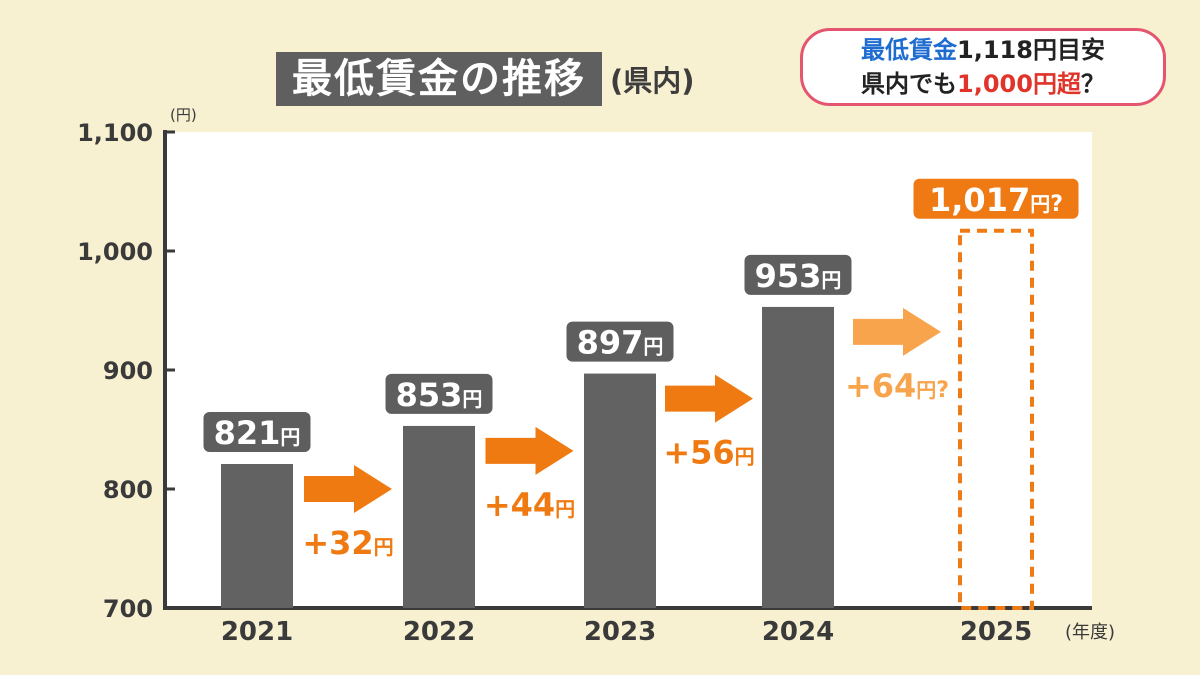  I want to click on value-label: 953円, so click(798, 276).